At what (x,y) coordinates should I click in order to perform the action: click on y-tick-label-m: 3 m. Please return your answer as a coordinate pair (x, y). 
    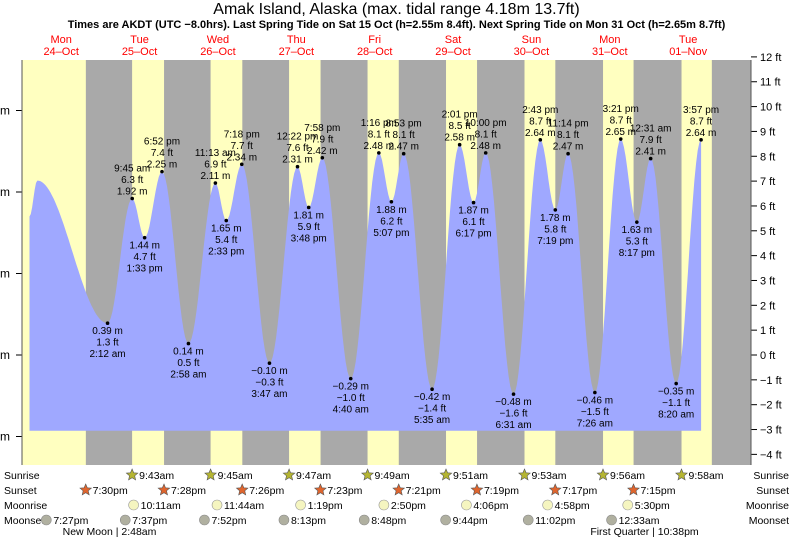
    Looking at the image, I should click on (5, 111).